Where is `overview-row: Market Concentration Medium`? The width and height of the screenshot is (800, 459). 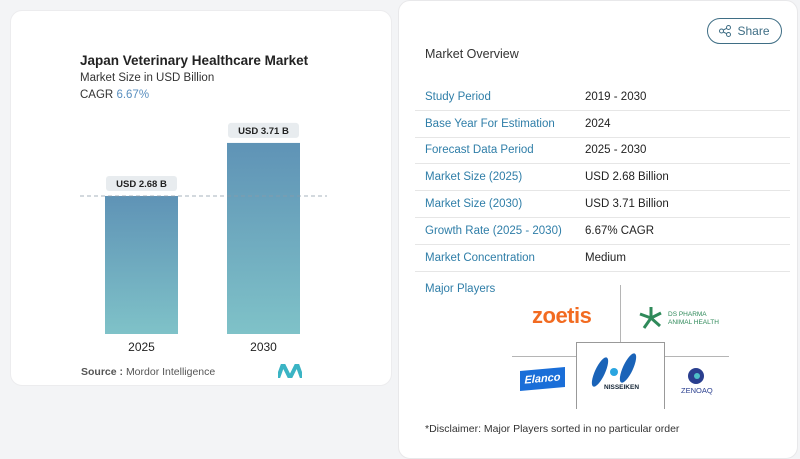 overview-row: Market Concentration Medium is located at coordinates (602, 258).